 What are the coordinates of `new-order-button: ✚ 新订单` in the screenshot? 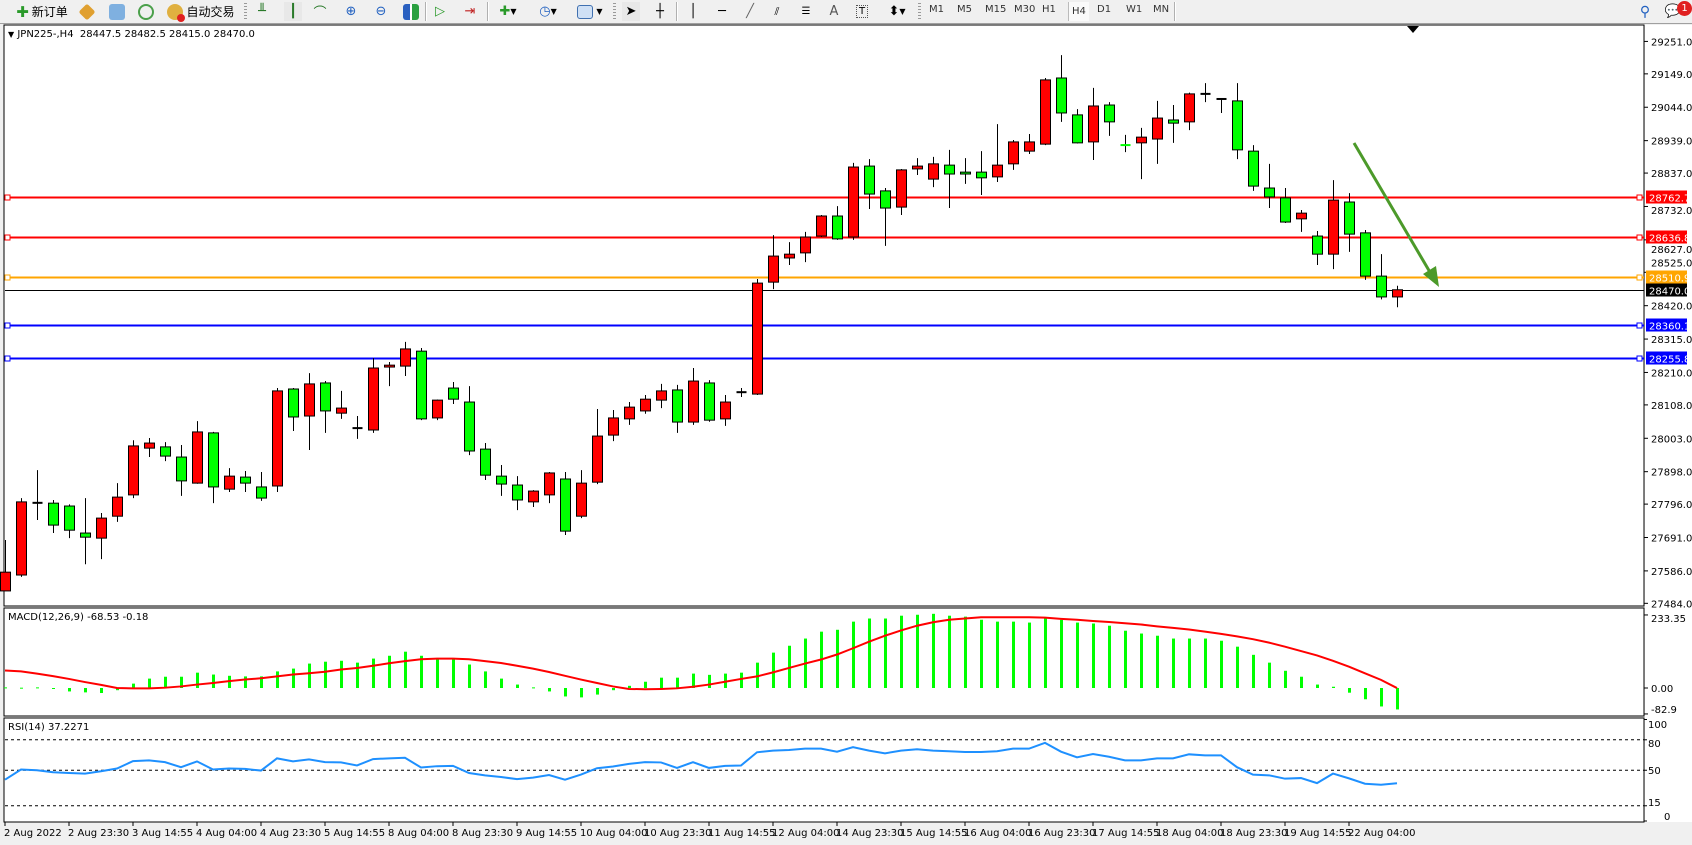 It's located at (42, 11).